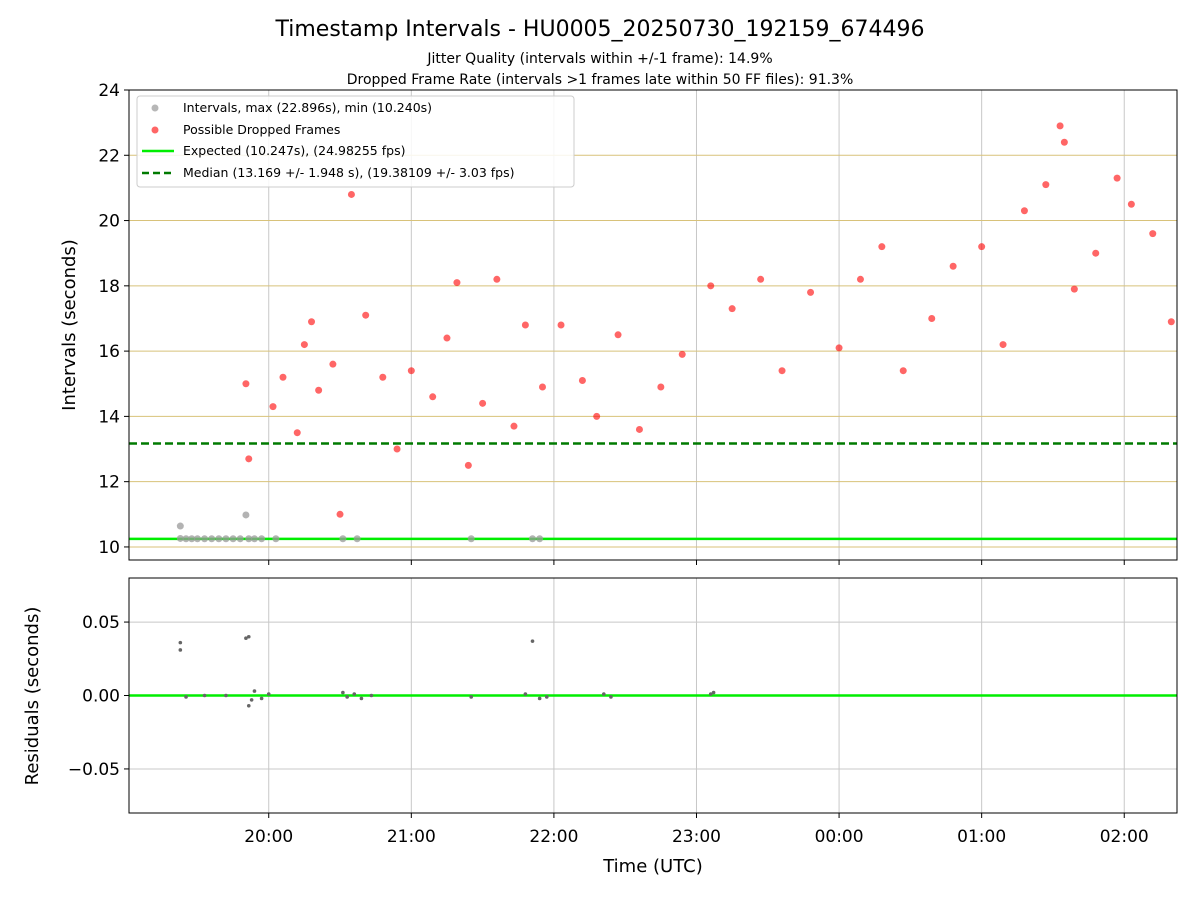 Image resolution: width=1200 pixels, height=900 pixels. I want to click on residuals-y-axis-label: Residuals (seconds), so click(32, 696).